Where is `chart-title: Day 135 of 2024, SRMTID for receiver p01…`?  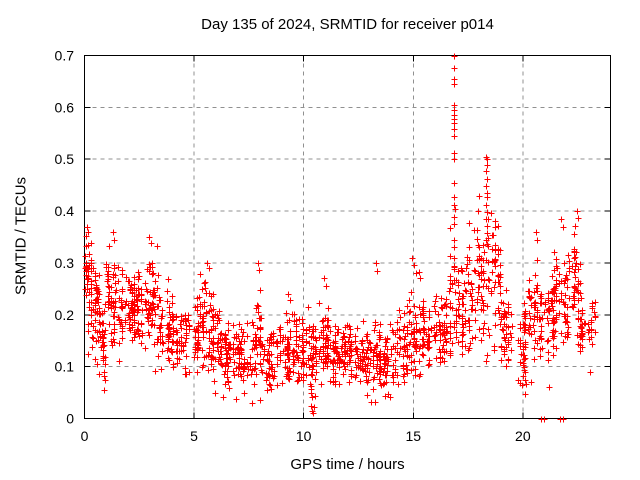
chart-title: Day 135 of 2024, SRMTID for receiver p01… is located at coordinates (347, 24).